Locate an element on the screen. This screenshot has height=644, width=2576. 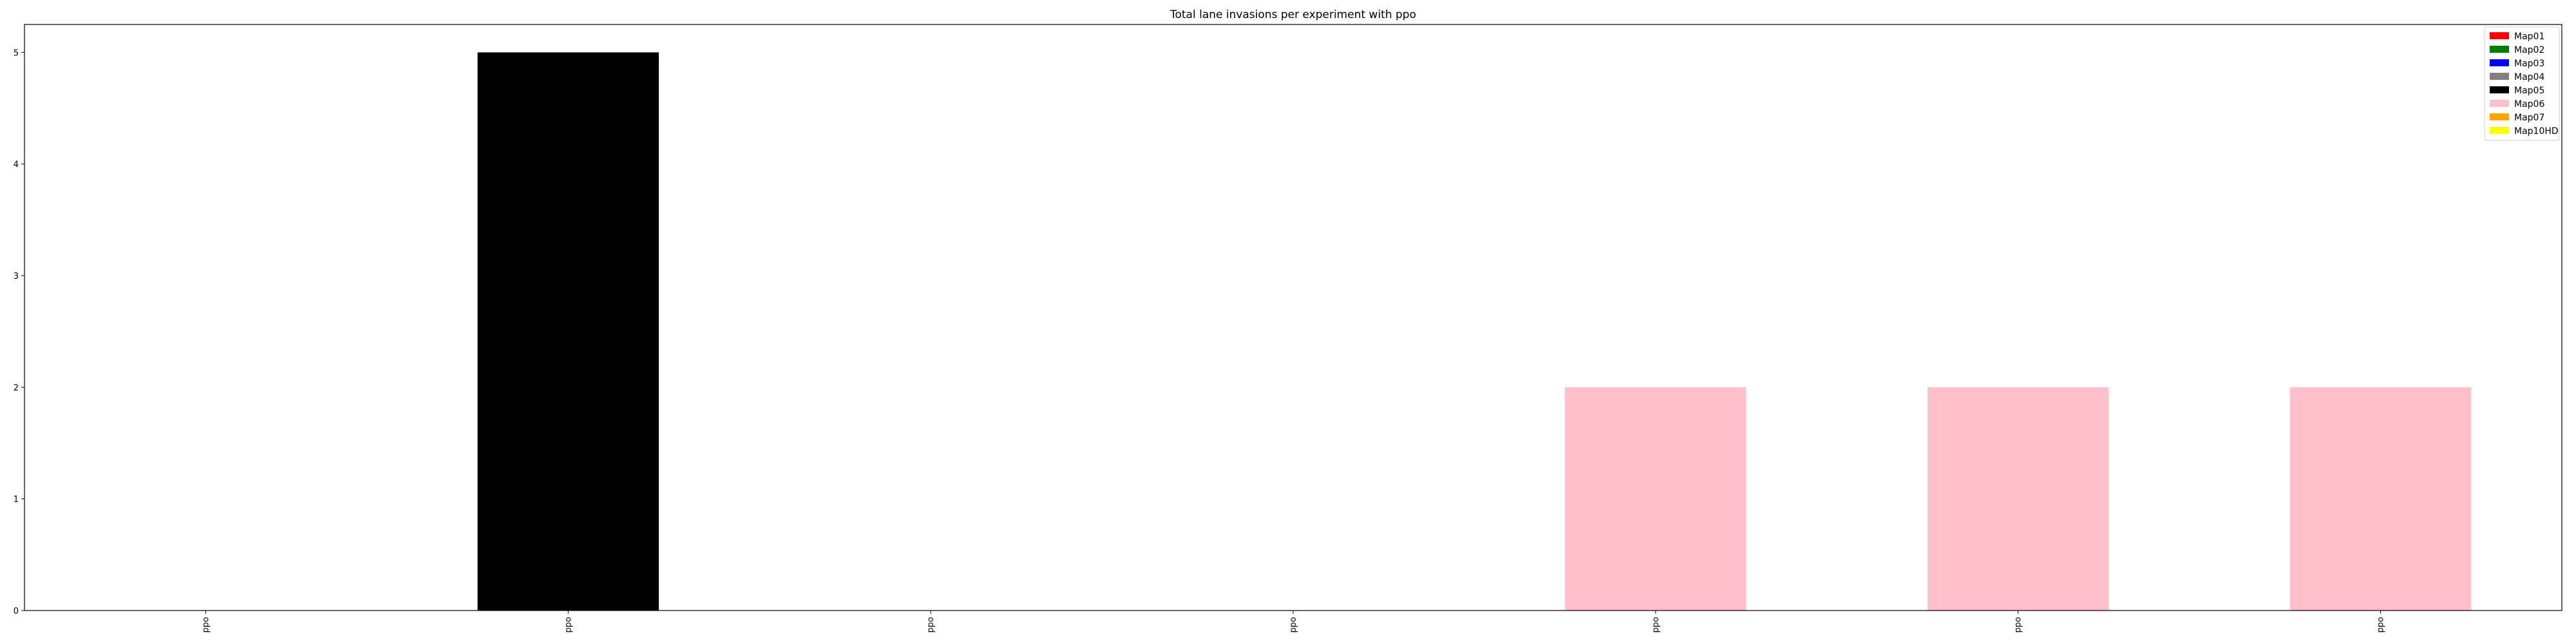
y-tick-label: 4 is located at coordinates (16, 165).